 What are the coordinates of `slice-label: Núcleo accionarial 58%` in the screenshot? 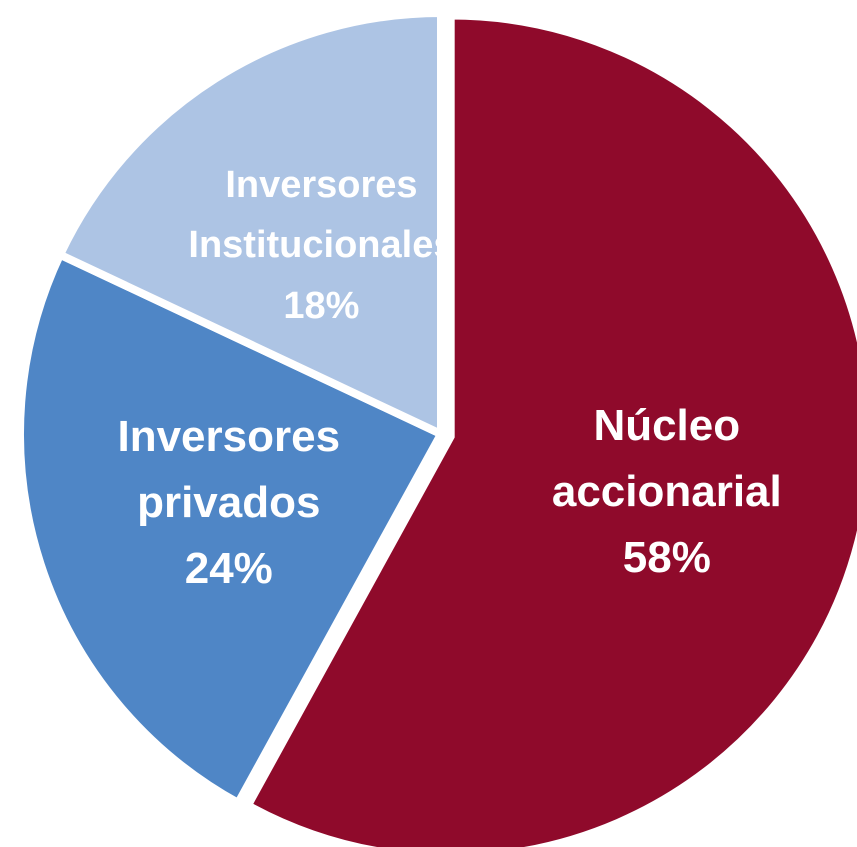 It's located at (667, 492).